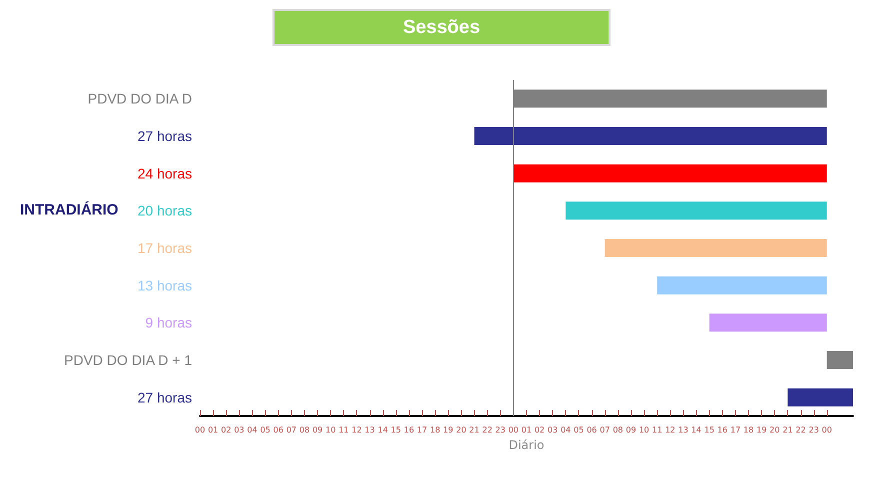 The height and width of the screenshot is (486, 883). What do you see at coordinates (165, 285) in the screenshot?
I see `y-tick-label: 13 horas` at bounding box center [165, 285].